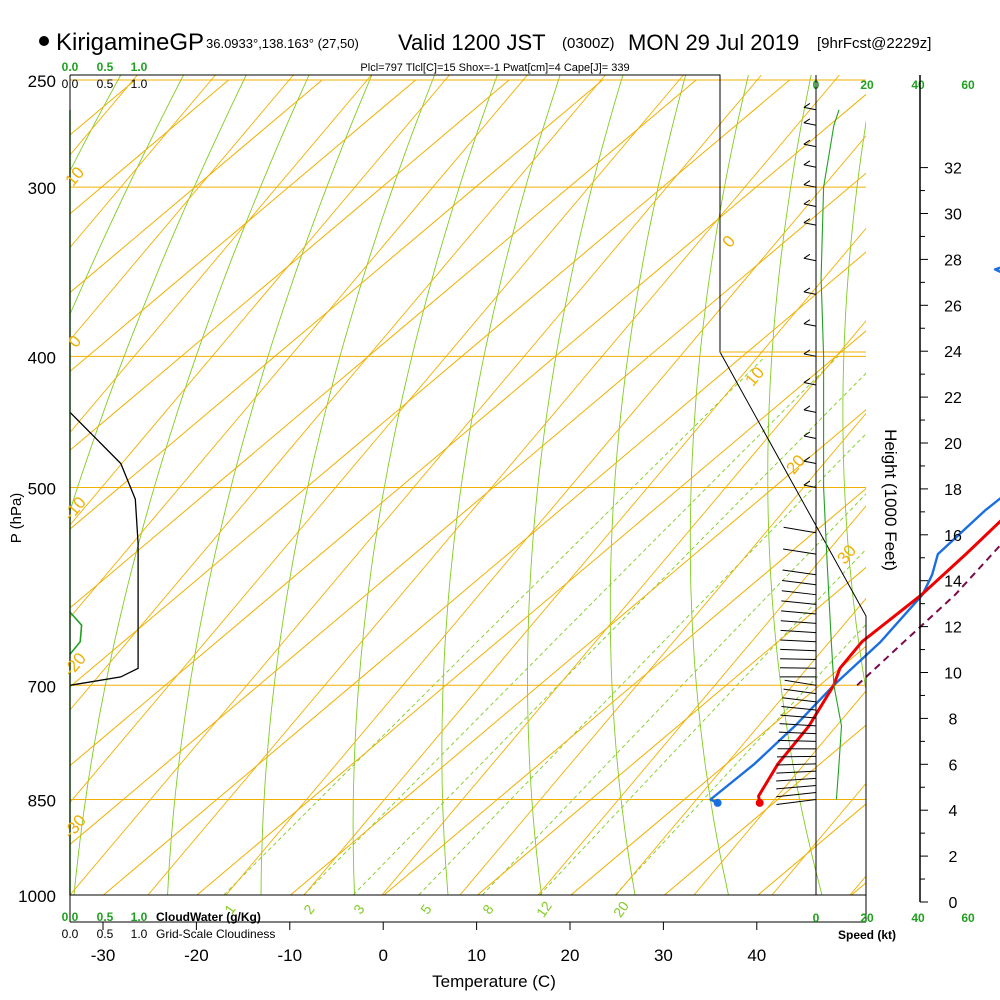 Image resolution: width=1000 pixels, height=1000 pixels. I want to click on temperature-tick-label: -20, so click(196, 955).